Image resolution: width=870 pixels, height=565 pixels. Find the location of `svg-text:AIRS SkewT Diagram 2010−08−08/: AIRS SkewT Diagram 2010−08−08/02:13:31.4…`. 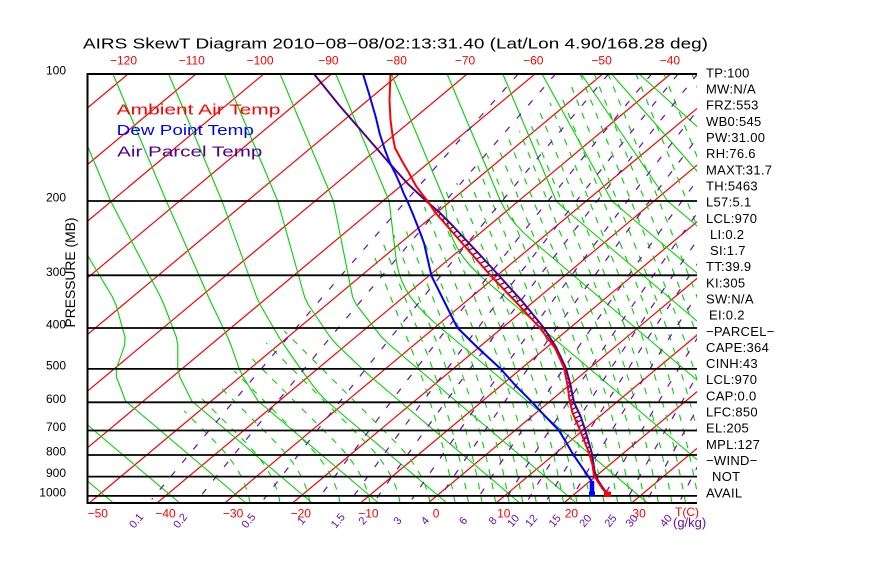

svg-text:AIRS SkewT Diagram 2010−08−08/: AIRS SkewT Diagram 2010−08−08/02:13:31.4… is located at coordinates (395, 44).